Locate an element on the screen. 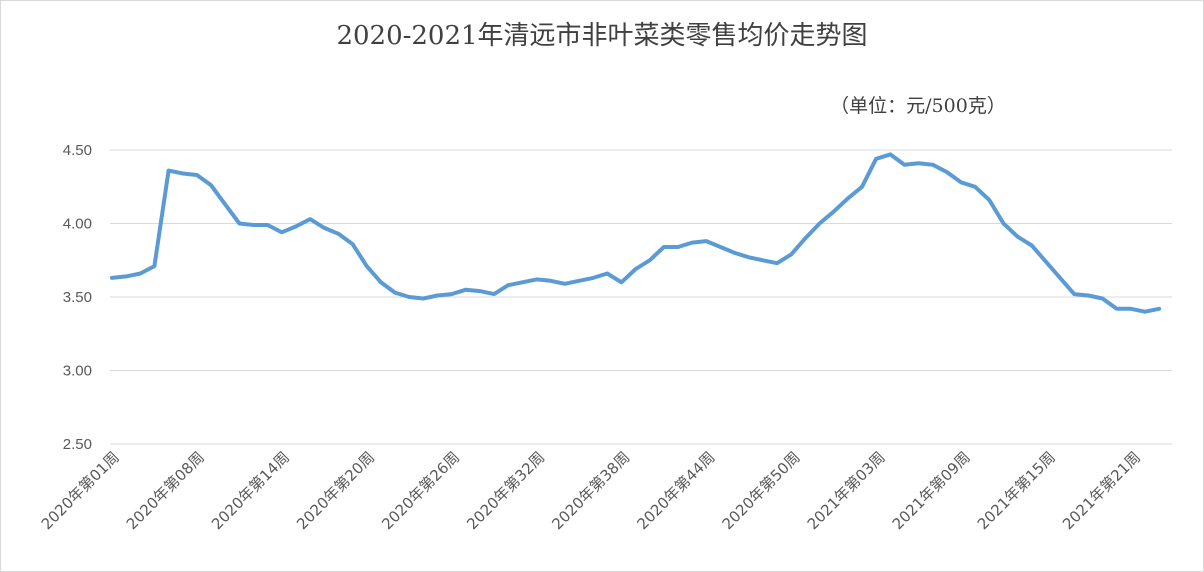 The image size is (1204, 572). x-tick-label: 2020年第08周 is located at coordinates (165, 490).